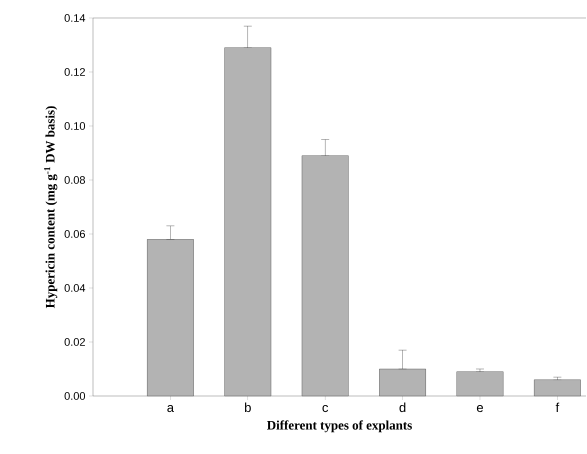 The height and width of the screenshot is (454, 587). Describe the element at coordinates (325, 408) in the screenshot. I see `x-tick-label: c` at that location.